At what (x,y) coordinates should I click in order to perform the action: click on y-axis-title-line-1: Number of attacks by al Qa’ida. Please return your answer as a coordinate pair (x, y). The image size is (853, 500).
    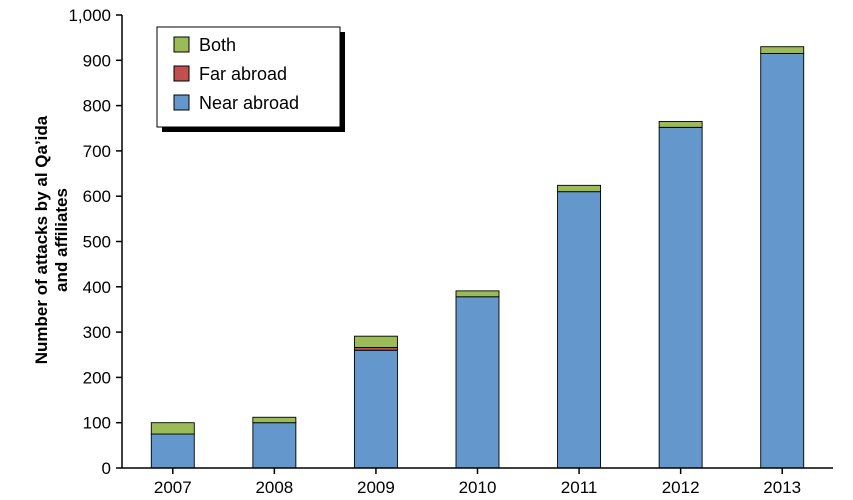
    Looking at the image, I should click on (41, 239).